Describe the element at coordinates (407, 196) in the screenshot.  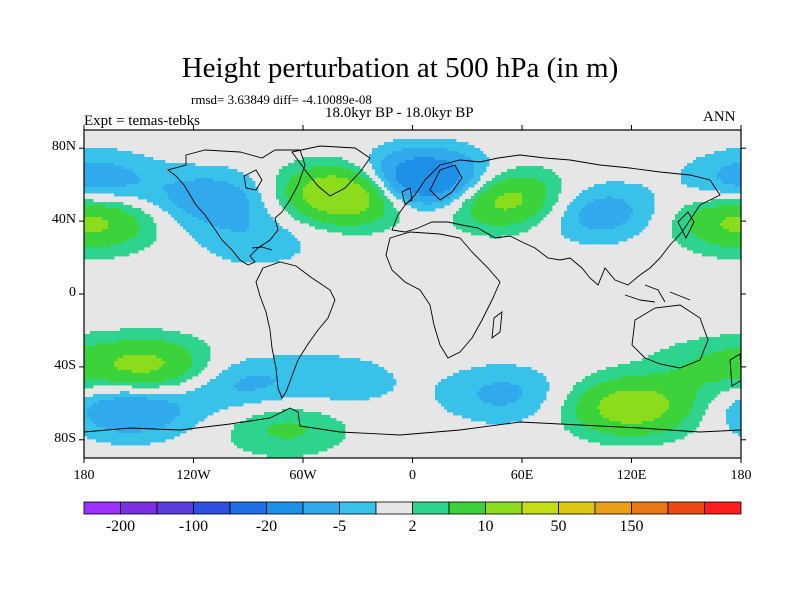
I see `coast-britain` at that location.